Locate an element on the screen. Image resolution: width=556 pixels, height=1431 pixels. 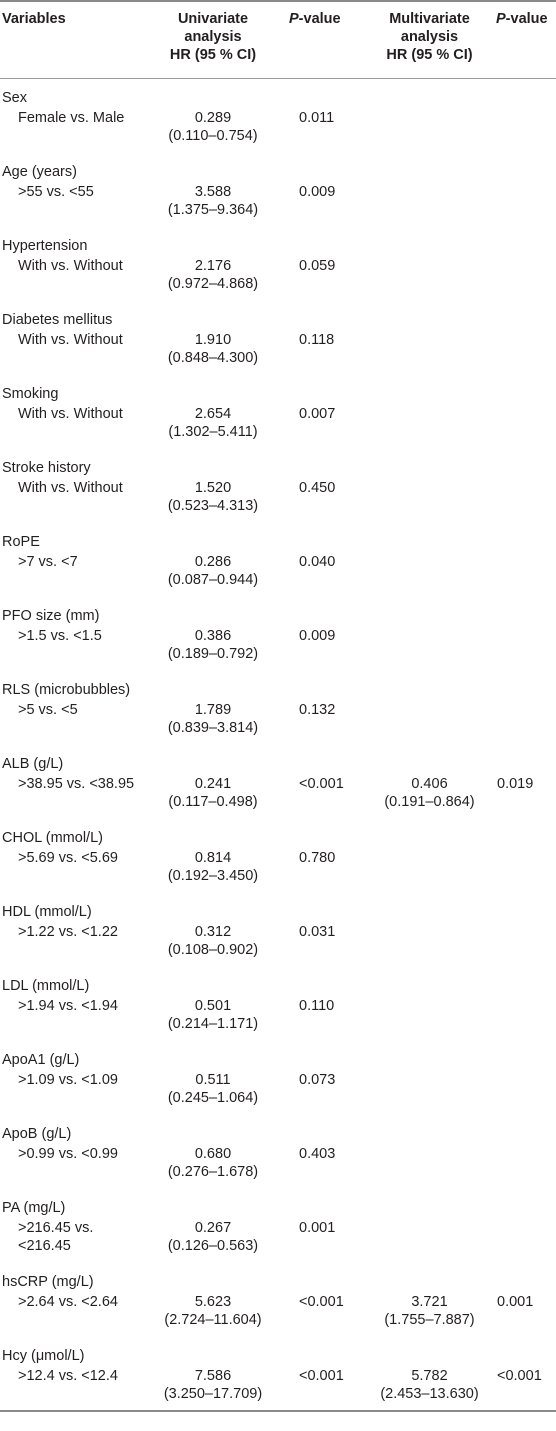
univariate-hr: 0.814 is located at coordinates (213, 858).